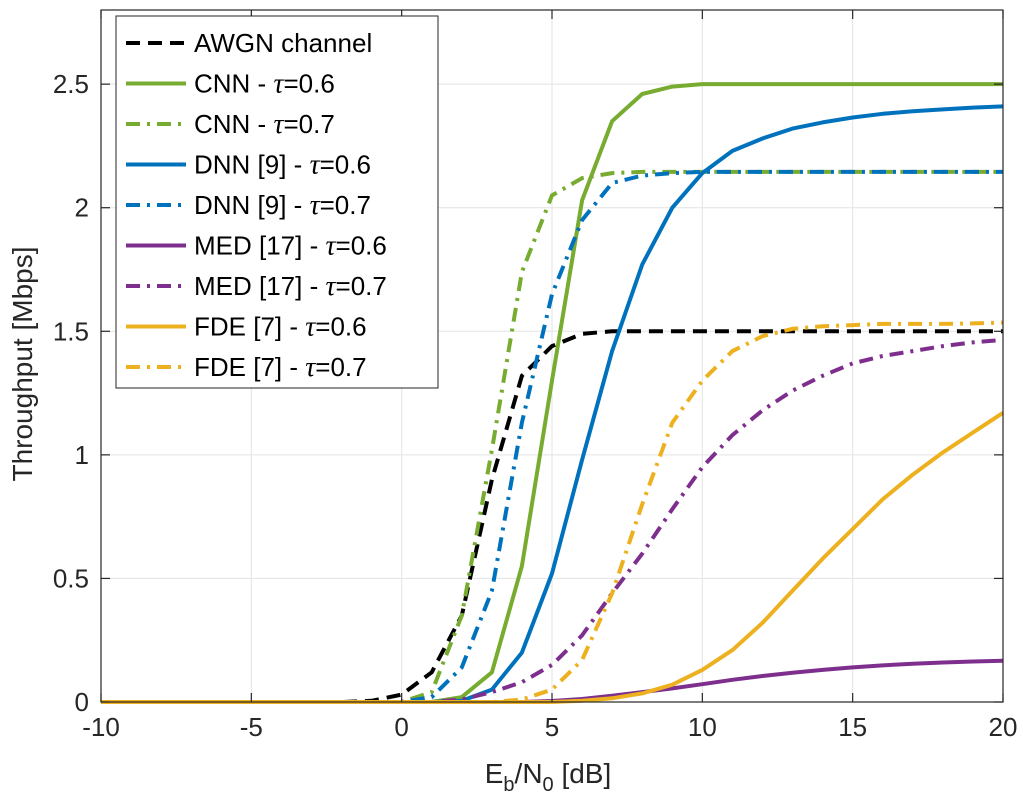 This screenshot has height=807, width=1022. Describe the element at coordinates (290, 286) in the screenshot. I see `legend-label-med-17-tau-0-7: MED [17] - τ=0.7` at that location.